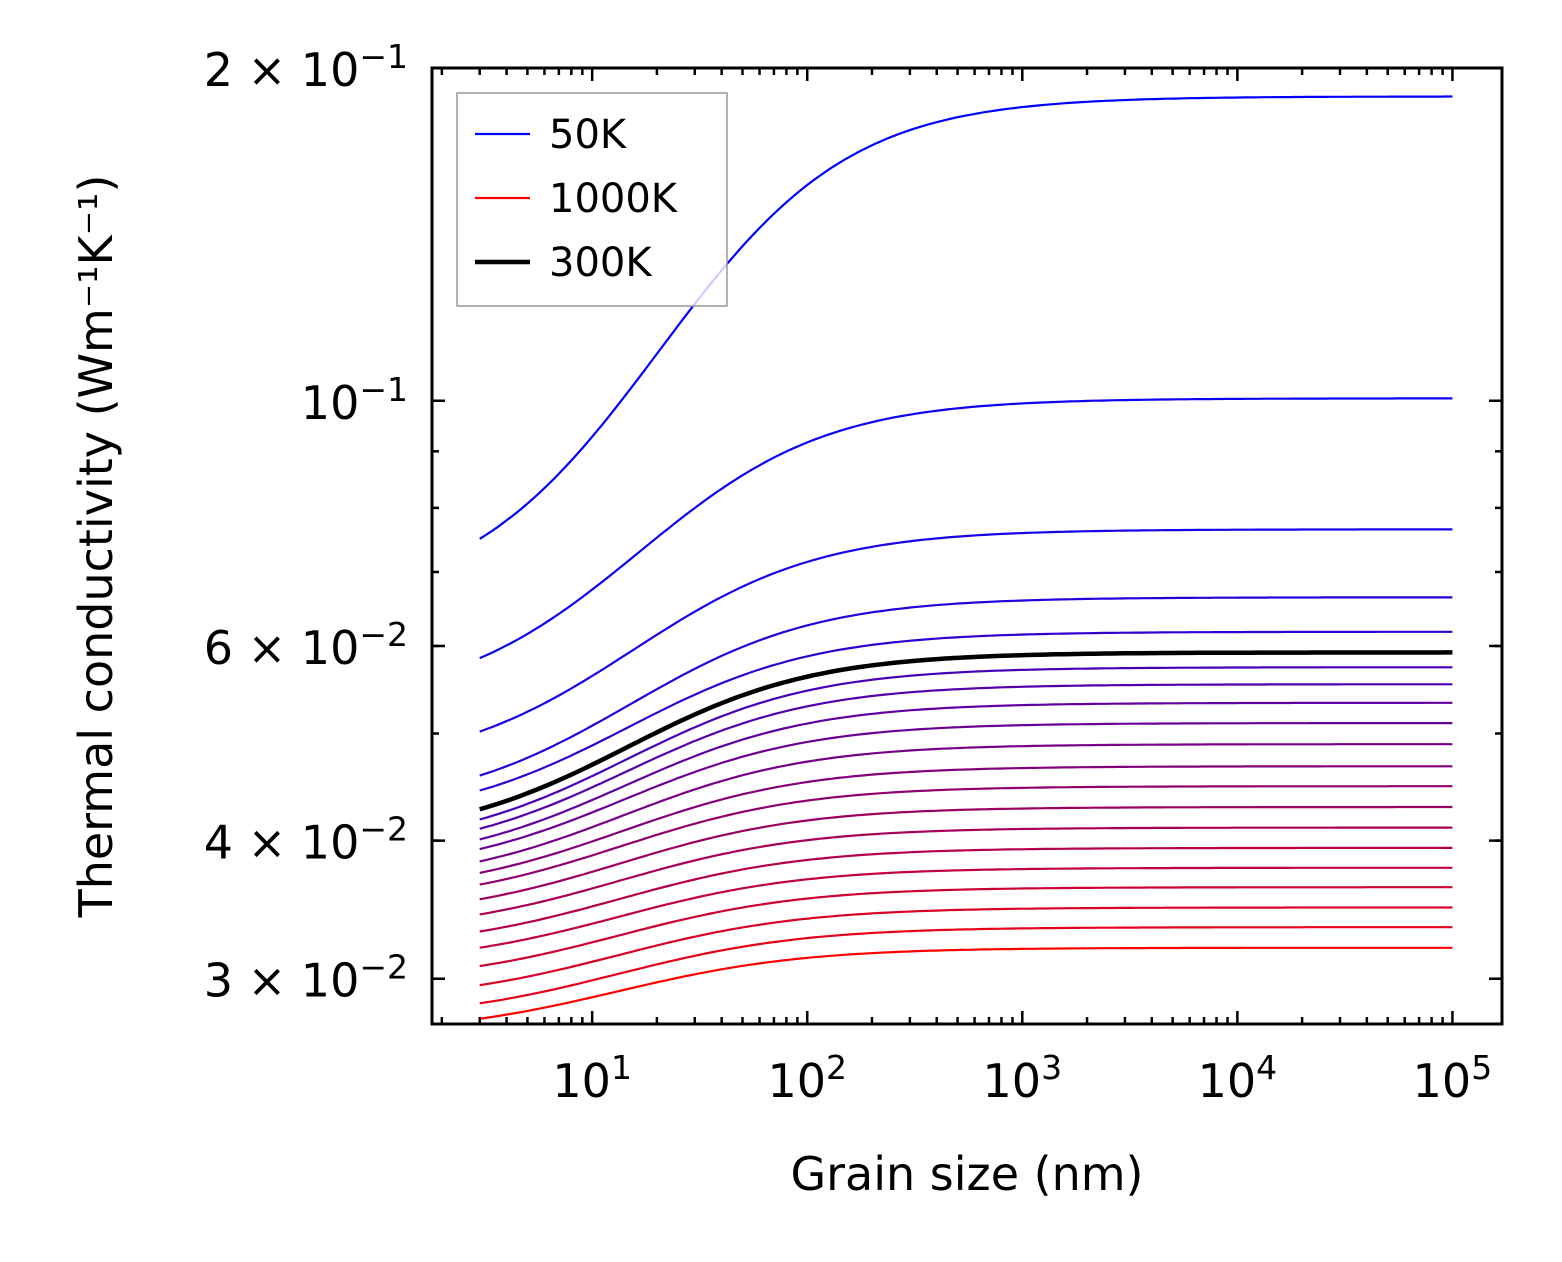  What do you see at coordinates (1453, 1078) in the screenshot?
I see `x-tick-label: 105` at bounding box center [1453, 1078].